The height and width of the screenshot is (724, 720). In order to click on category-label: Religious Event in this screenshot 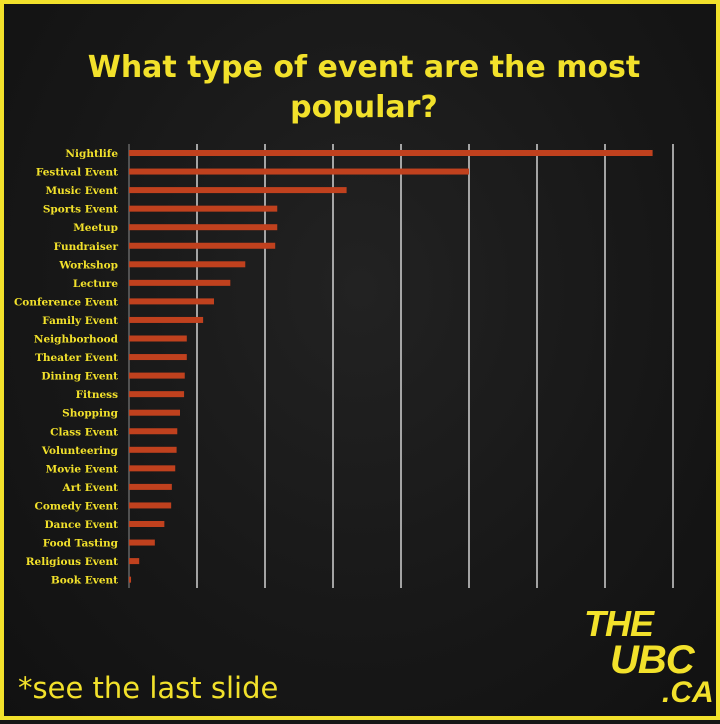, I will do `click(72, 562)`.